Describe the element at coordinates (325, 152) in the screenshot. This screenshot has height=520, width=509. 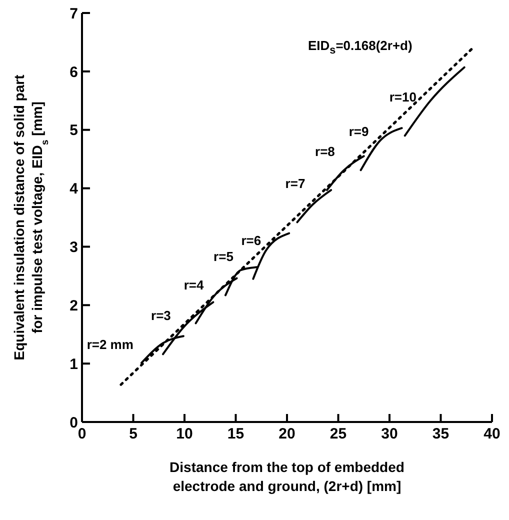
I see `series-label: r=8` at that location.